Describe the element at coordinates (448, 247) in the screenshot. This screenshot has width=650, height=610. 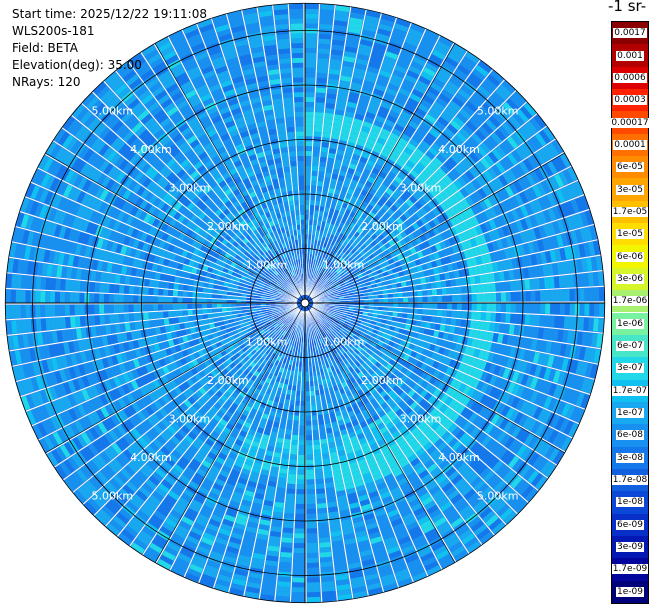
I see `ray-gap` at that location.